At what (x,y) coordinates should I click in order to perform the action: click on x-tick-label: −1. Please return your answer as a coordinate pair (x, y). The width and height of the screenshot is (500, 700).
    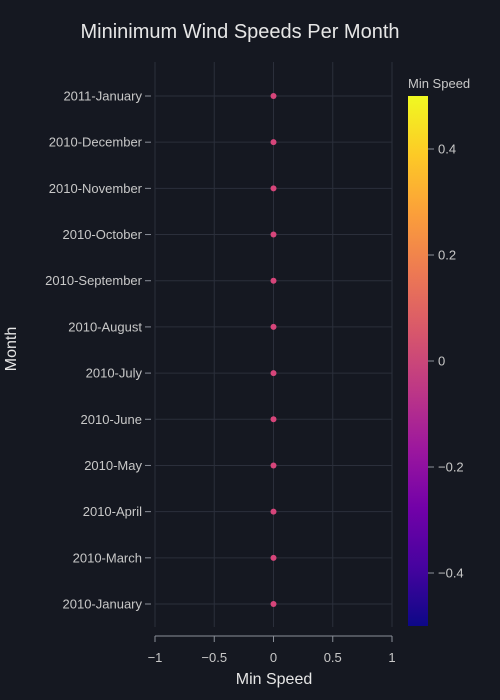
    Looking at the image, I should click on (155, 657).